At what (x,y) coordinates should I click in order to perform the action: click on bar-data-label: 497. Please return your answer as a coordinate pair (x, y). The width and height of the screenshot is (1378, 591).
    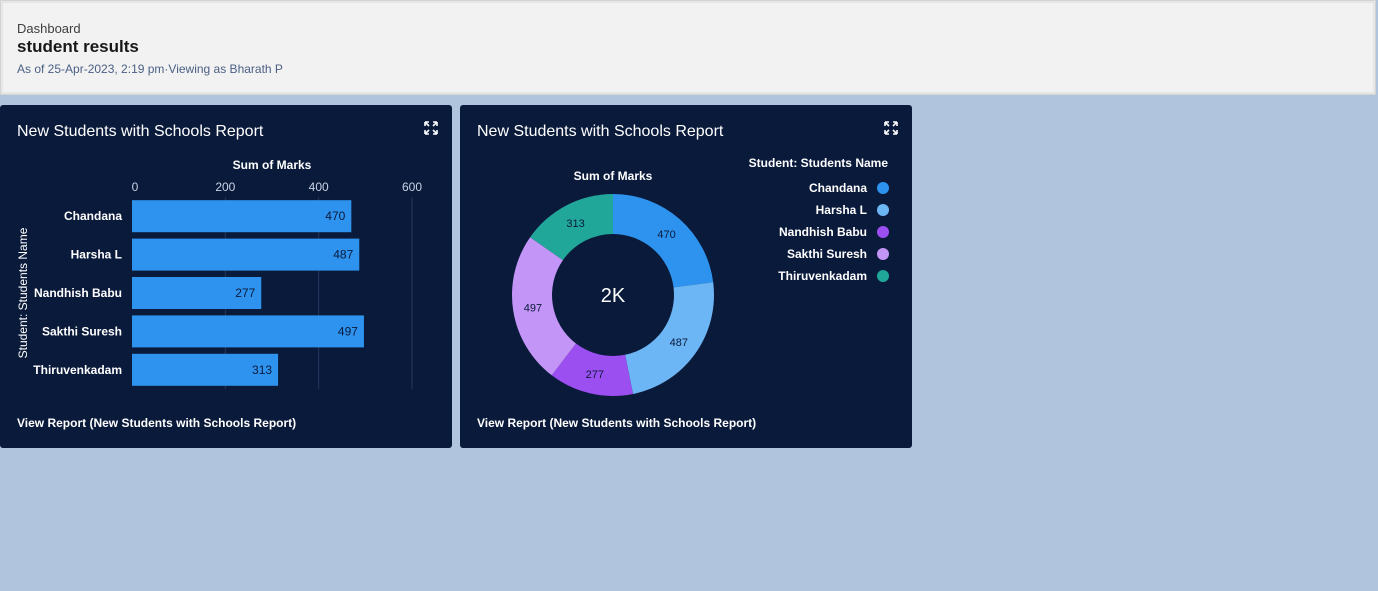
    Looking at the image, I should click on (348, 331).